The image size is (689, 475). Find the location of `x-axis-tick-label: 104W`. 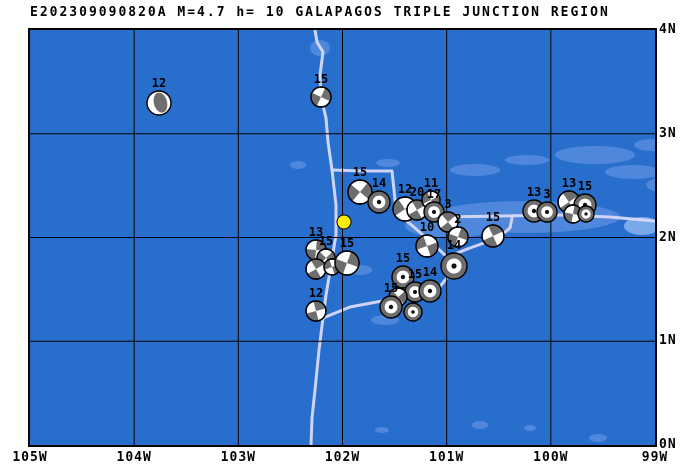

x-axis-tick-label: 104W is located at coordinates (134, 457).